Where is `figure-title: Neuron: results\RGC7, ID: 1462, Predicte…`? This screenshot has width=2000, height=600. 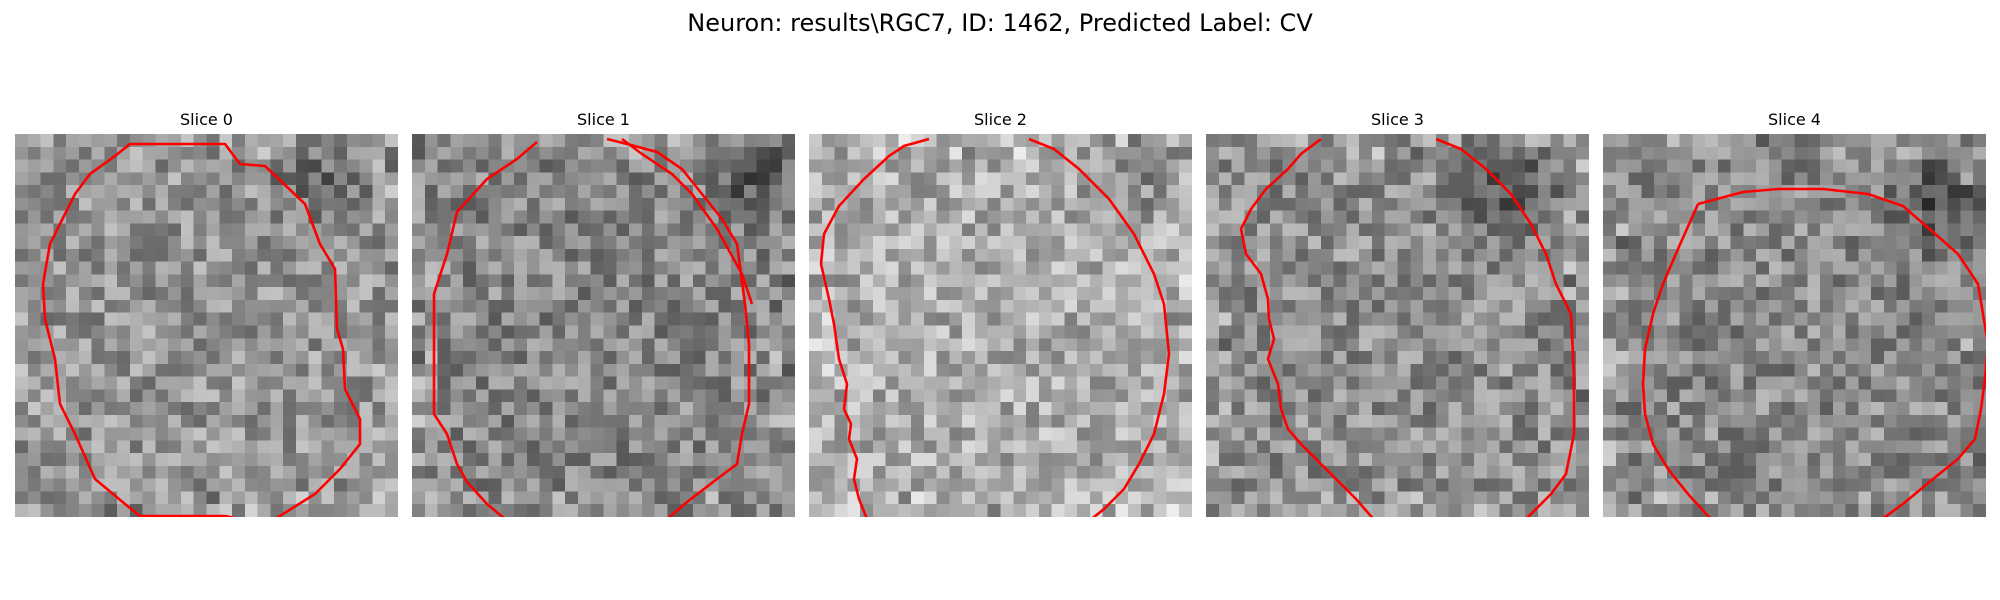
figure-title: Neuron: results\RGC7, ID: 1462, Predicte… is located at coordinates (1000, 23).